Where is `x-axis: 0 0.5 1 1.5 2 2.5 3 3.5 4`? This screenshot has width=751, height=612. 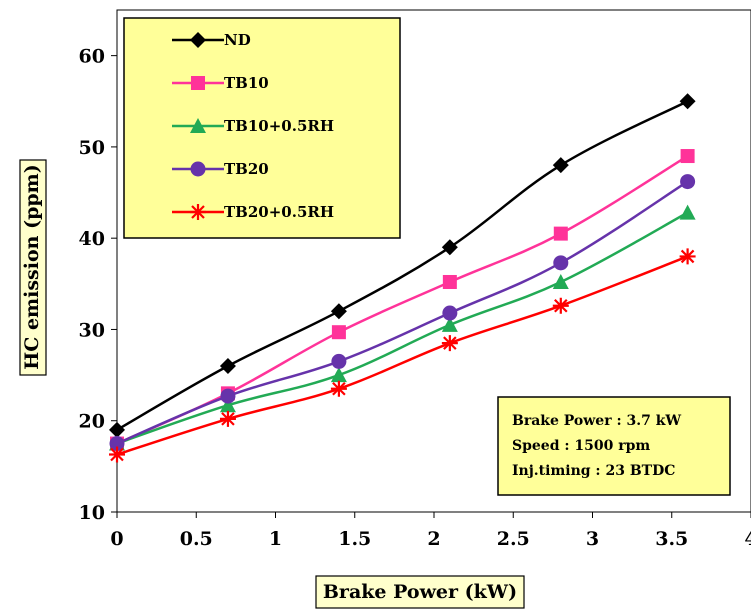 x-axis: 0 0.5 1 1.5 2 2.5 3 3.5 4 is located at coordinates (430, 531).